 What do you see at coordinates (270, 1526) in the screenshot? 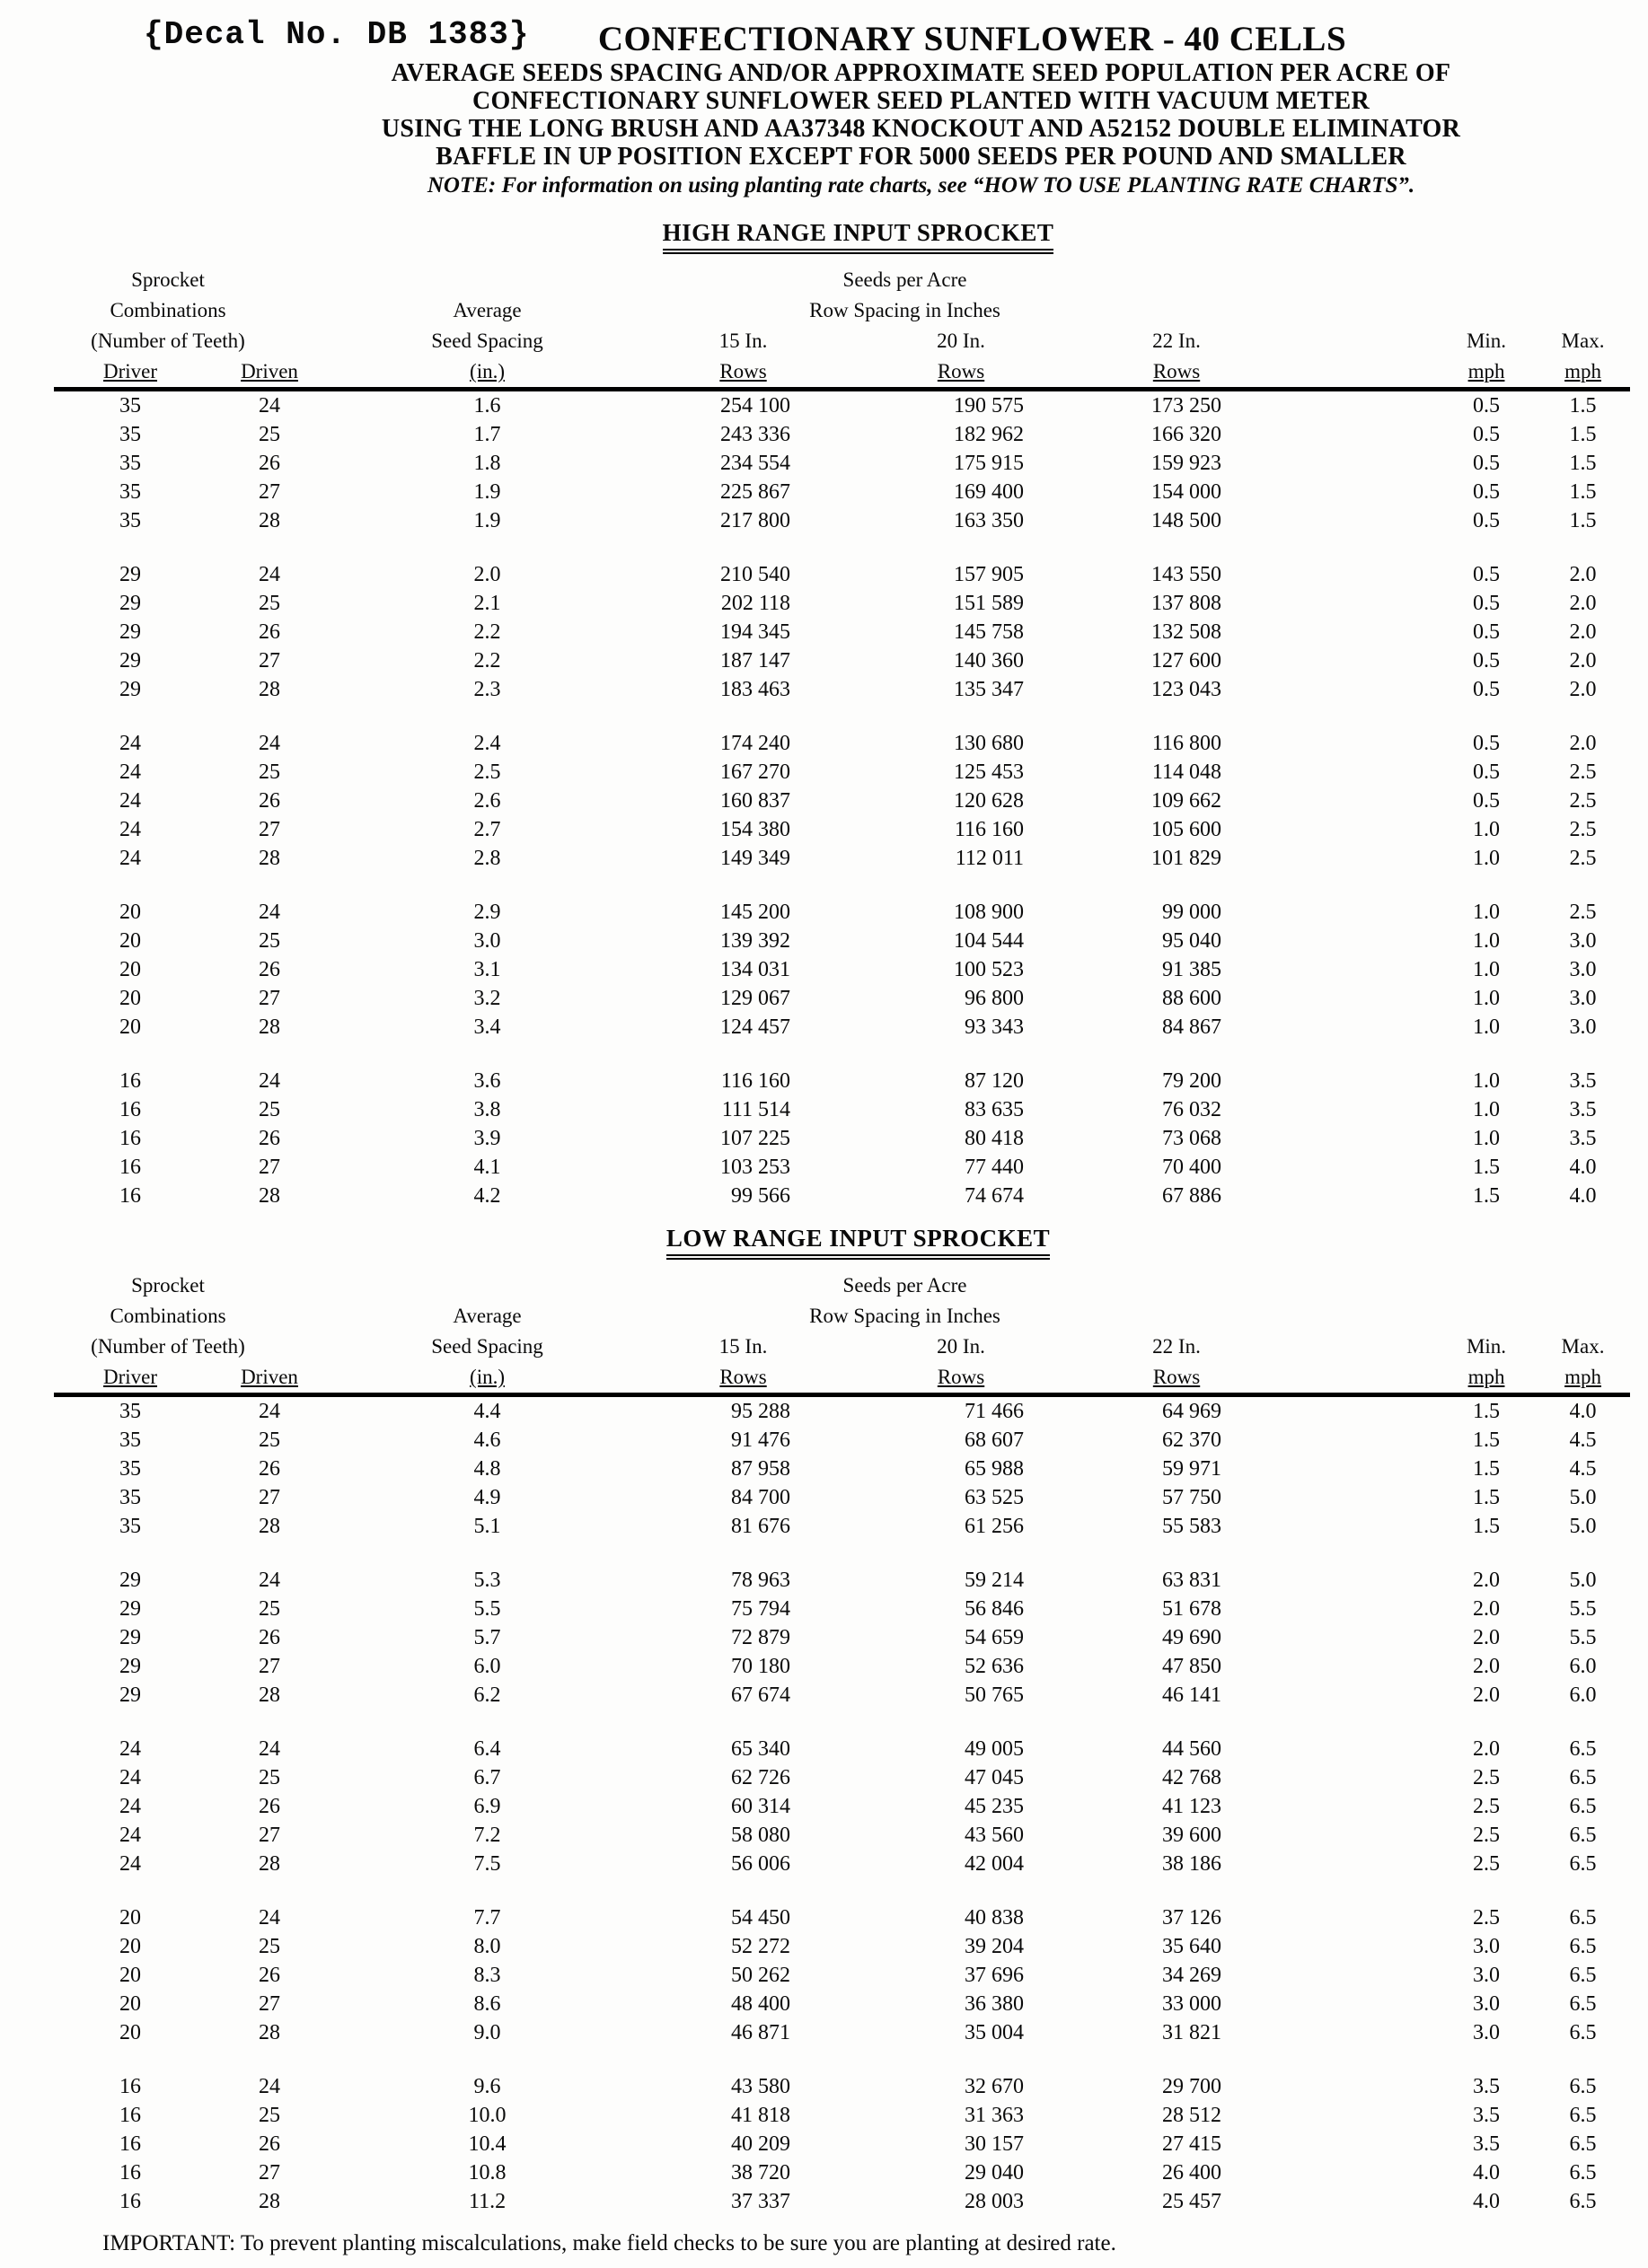
I see `driven-cell: 28` at bounding box center [270, 1526].